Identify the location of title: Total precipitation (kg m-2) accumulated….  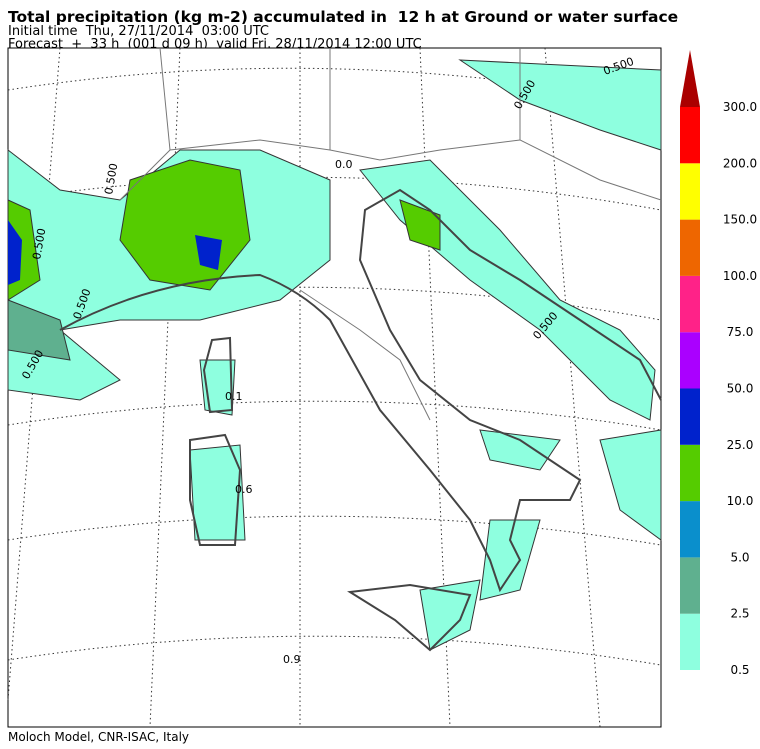
(343, 17).